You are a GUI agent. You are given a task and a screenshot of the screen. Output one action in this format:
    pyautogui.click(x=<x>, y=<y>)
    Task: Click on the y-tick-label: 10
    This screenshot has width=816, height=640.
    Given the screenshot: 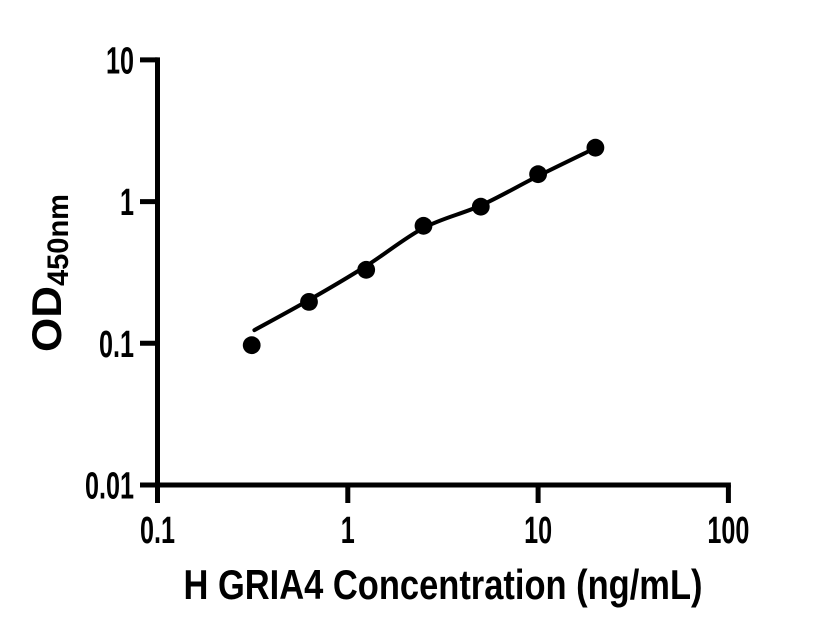 What is the action you would take?
    pyautogui.click(x=120, y=62)
    